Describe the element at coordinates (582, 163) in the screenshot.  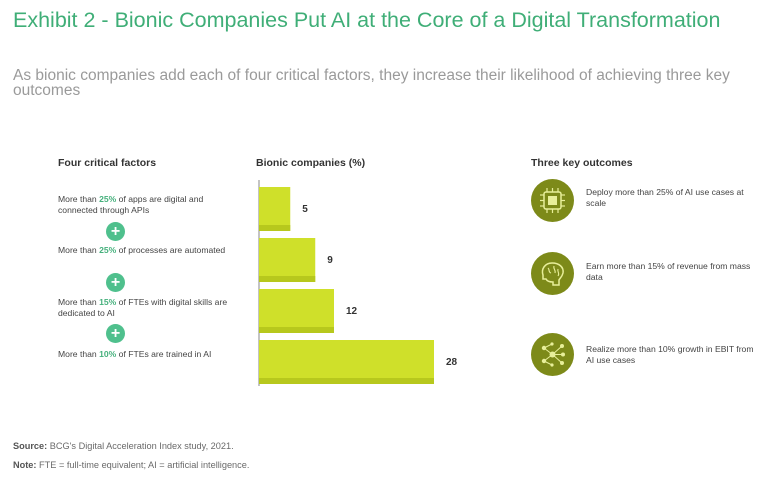
I see `outcomes-header: Three key outcomes` at that location.